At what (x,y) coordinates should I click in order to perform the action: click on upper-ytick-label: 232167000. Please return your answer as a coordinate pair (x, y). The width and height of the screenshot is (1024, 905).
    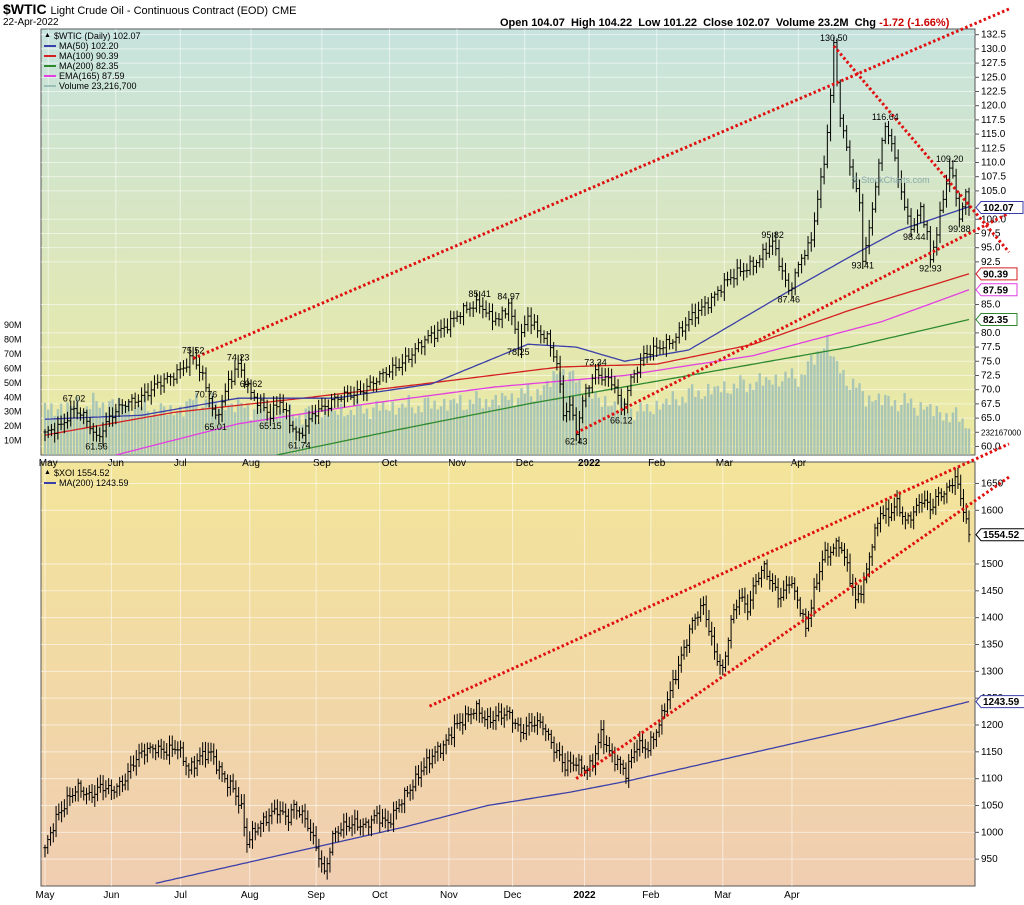
    Looking at the image, I should click on (1001, 432).